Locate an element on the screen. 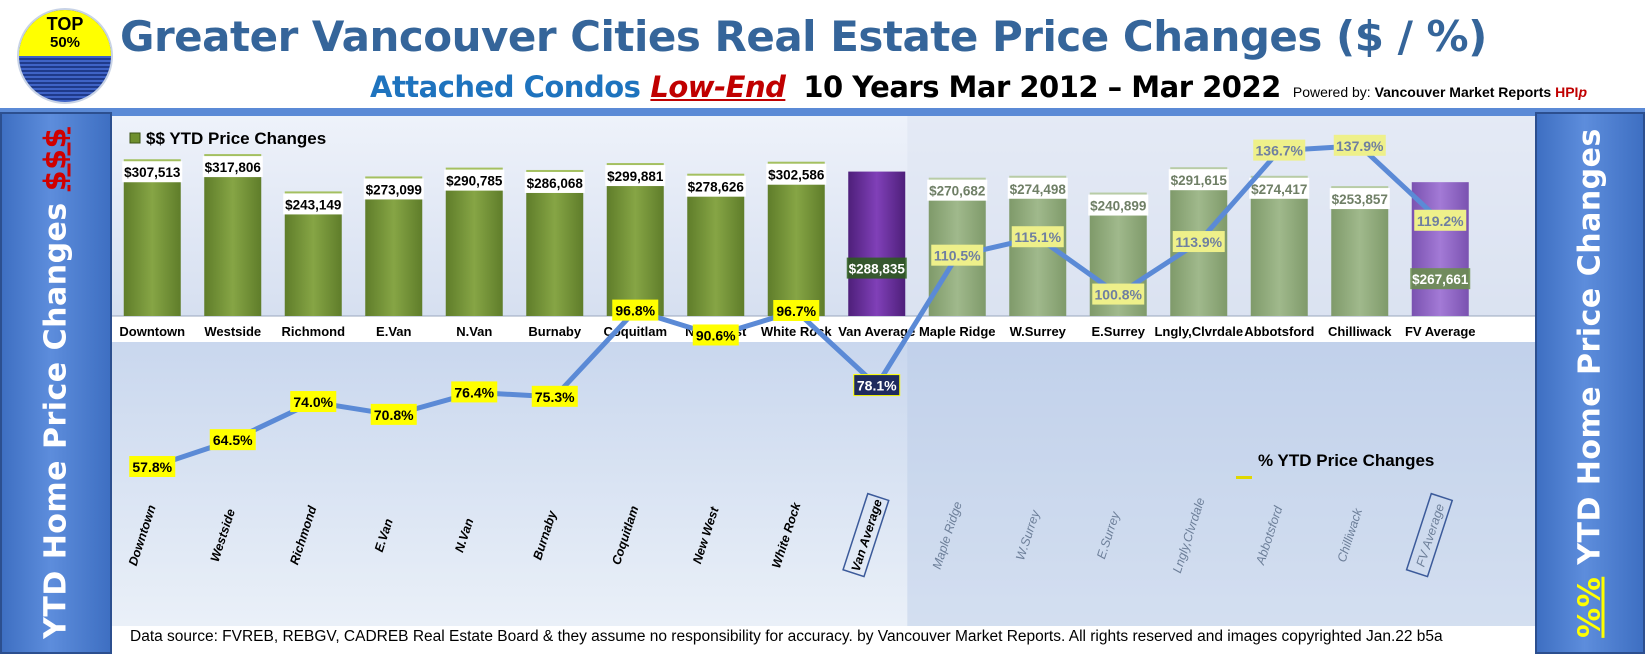  bar-value-label: $278,626 is located at coordinates (716, 187).